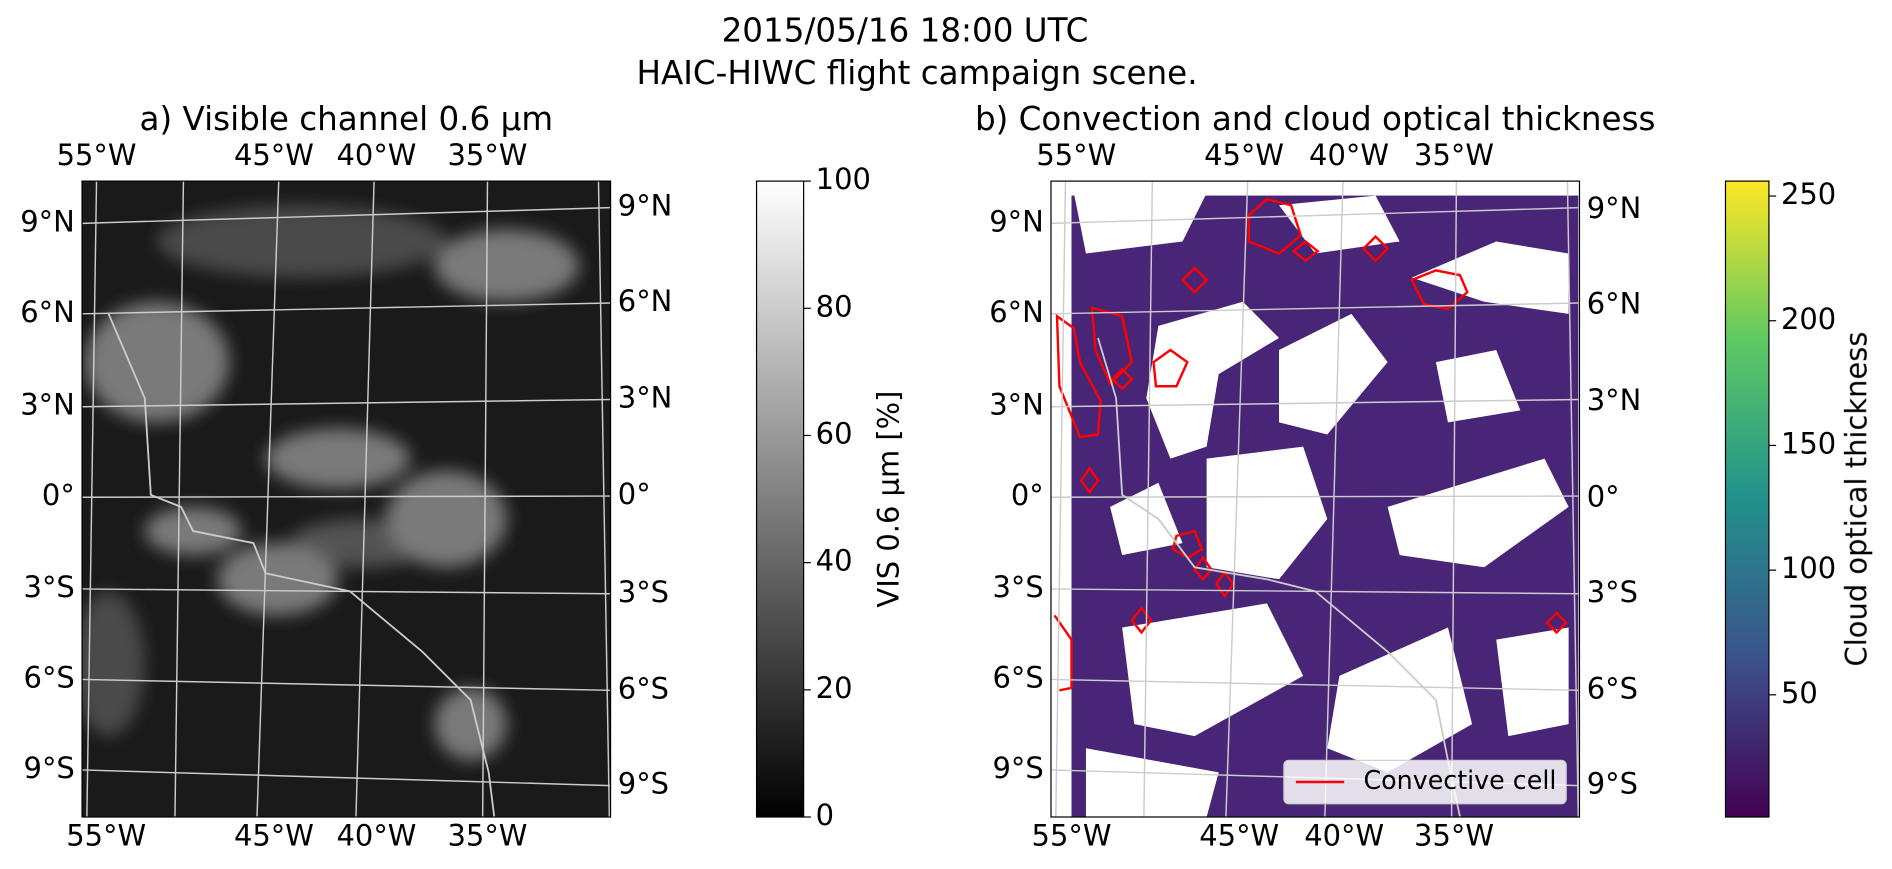  I want to click on legend: Convective cell, so click(1425, 782).